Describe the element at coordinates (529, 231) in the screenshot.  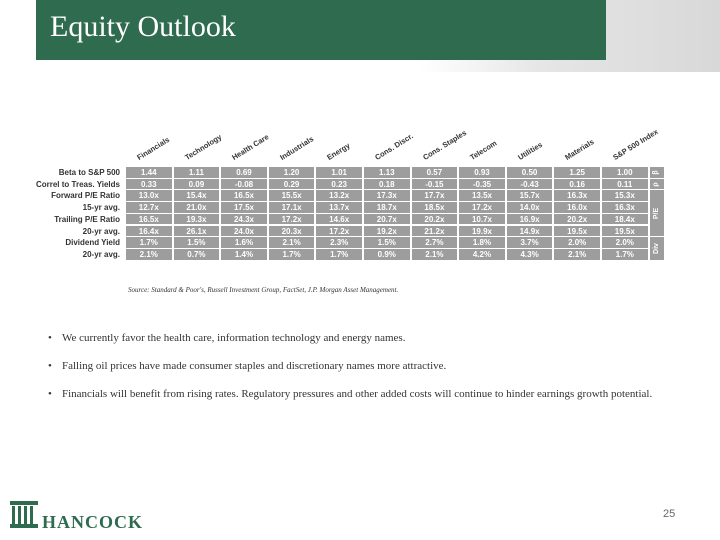
I see `table-cell: 14.9x` at that location.